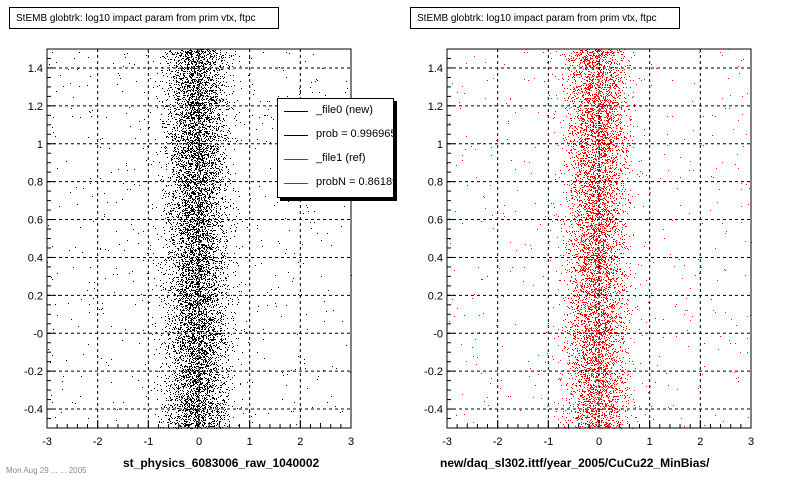  What do you see at coordinates (344, 110) in the screenshot?
I see `legend-label: _file0 (new)` at bounding box center [344, 110].